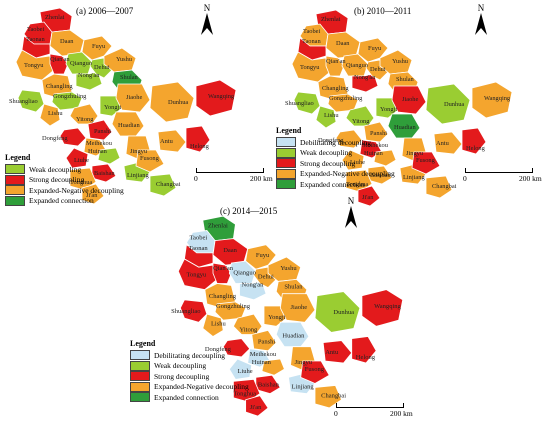 The width and height of the screenshot is (550, 436). What do you see at coordinates (57, 180) in the screenshot?
I see `legend-label: Strong decoupling` at bounding box center [57, 180].